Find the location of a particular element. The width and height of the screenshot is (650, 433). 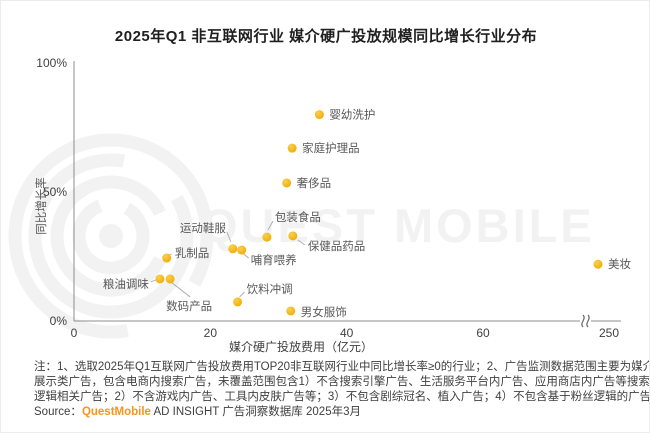

watermark-text: QUEST MOBILE is located at coordinates (398, 225).